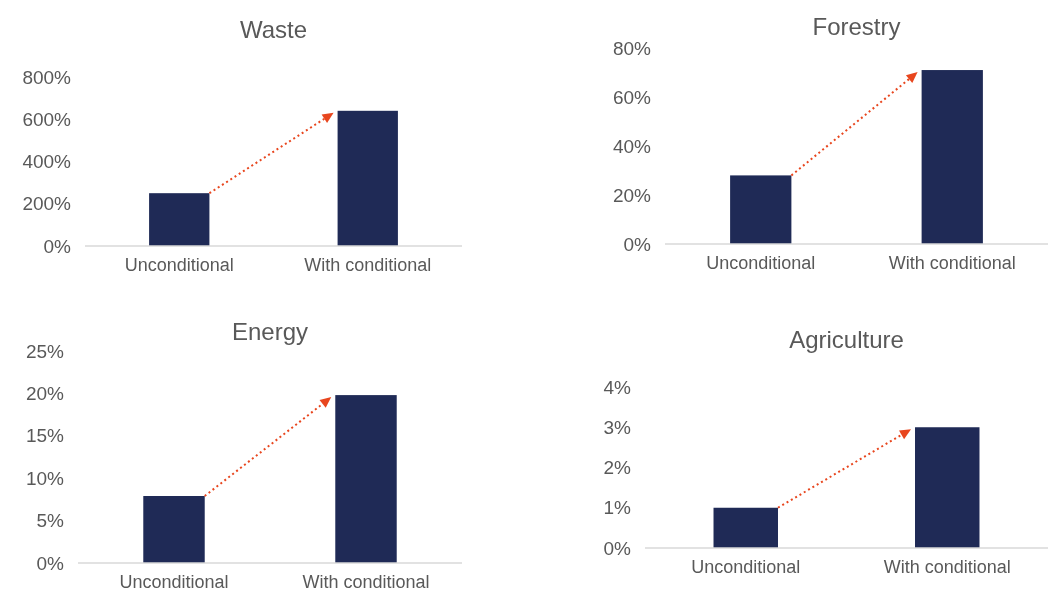 The image size is (1051, 593). Describe the element at coordinates (846, 339) in the screenshot. I see `chart-title: Agriculture` at that location.